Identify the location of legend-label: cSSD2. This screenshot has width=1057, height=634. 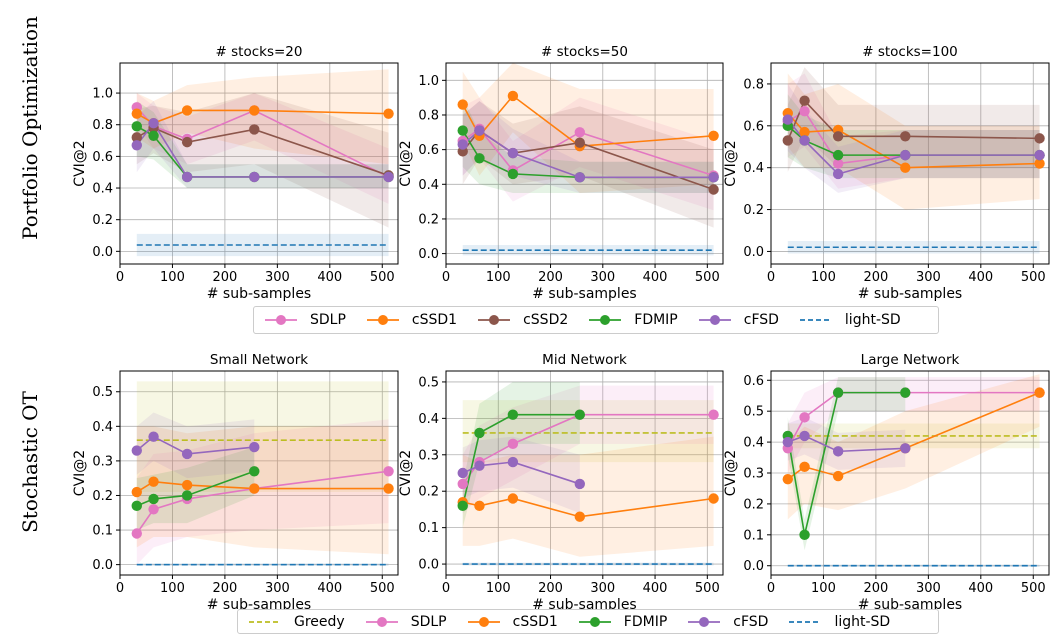
(546, 320).